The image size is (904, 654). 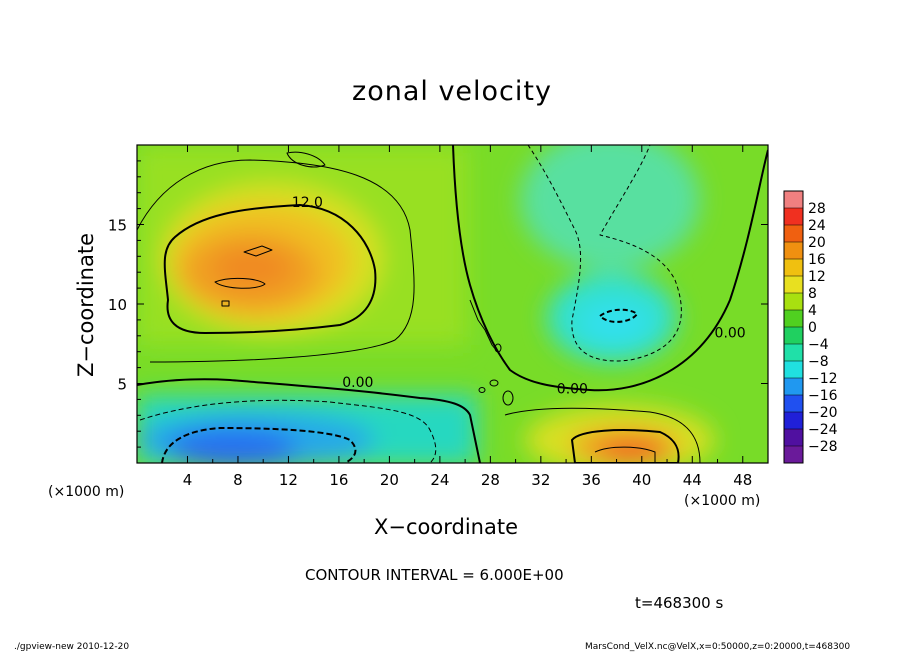 I want to click on colorbar-label: 12, so click(x=817, y=277).